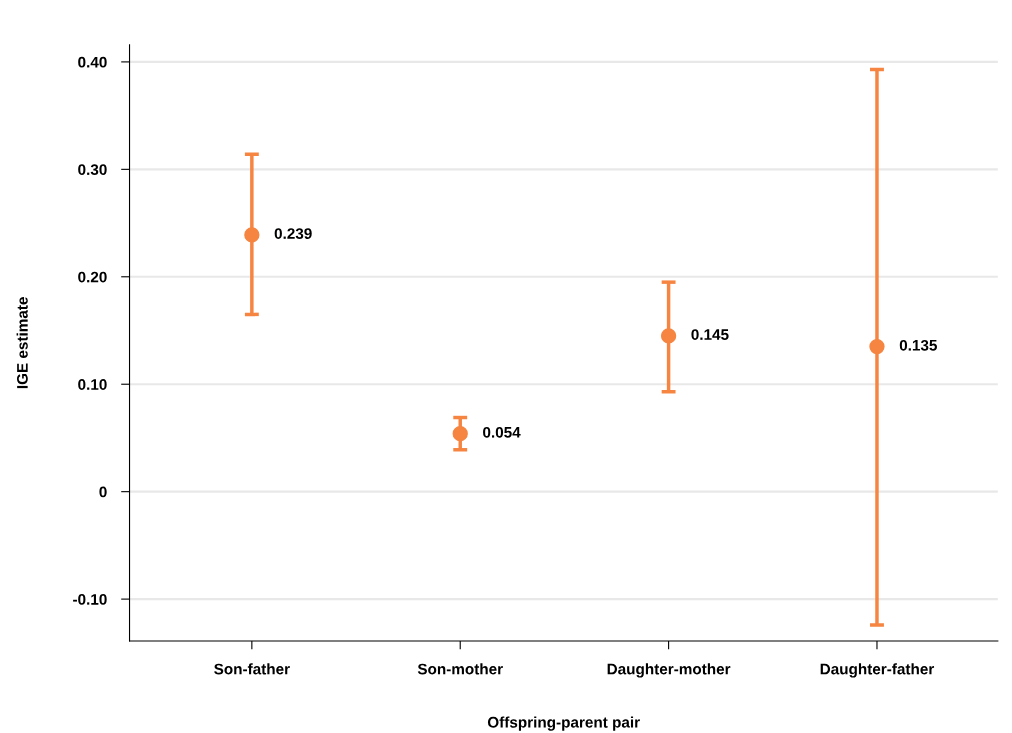  I want to click on x-tick-label: Daughter-mother, so click(669, 670).